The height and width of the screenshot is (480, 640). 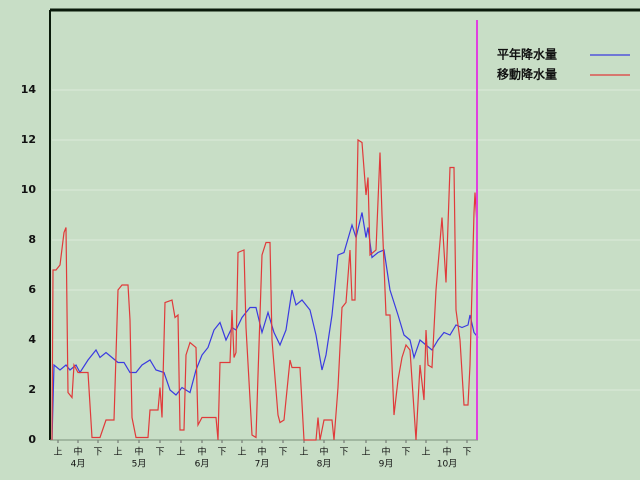 I want to click on legend-label: 平年降水量, so click(x=527, y=54).